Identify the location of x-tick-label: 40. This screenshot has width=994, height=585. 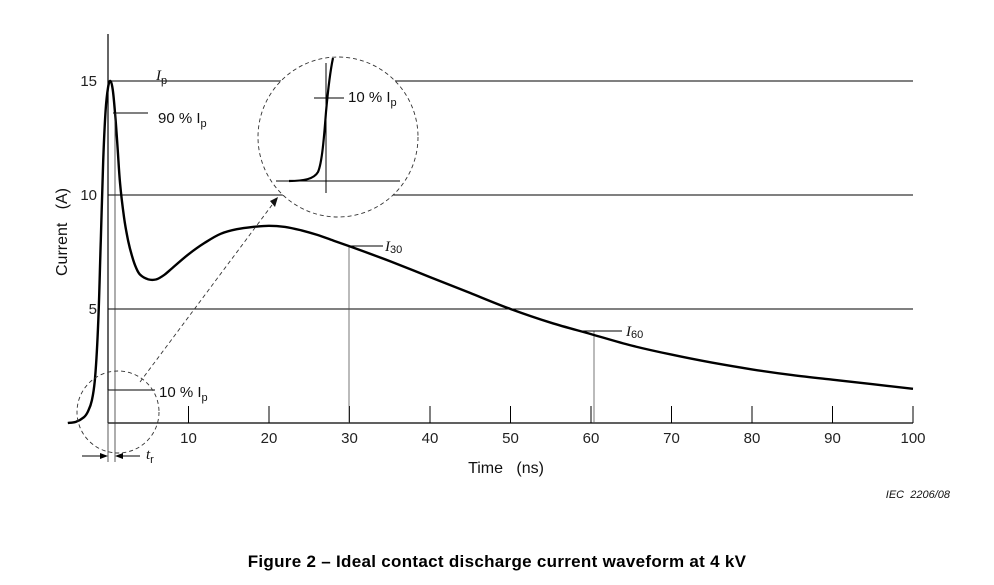
(430, 438).